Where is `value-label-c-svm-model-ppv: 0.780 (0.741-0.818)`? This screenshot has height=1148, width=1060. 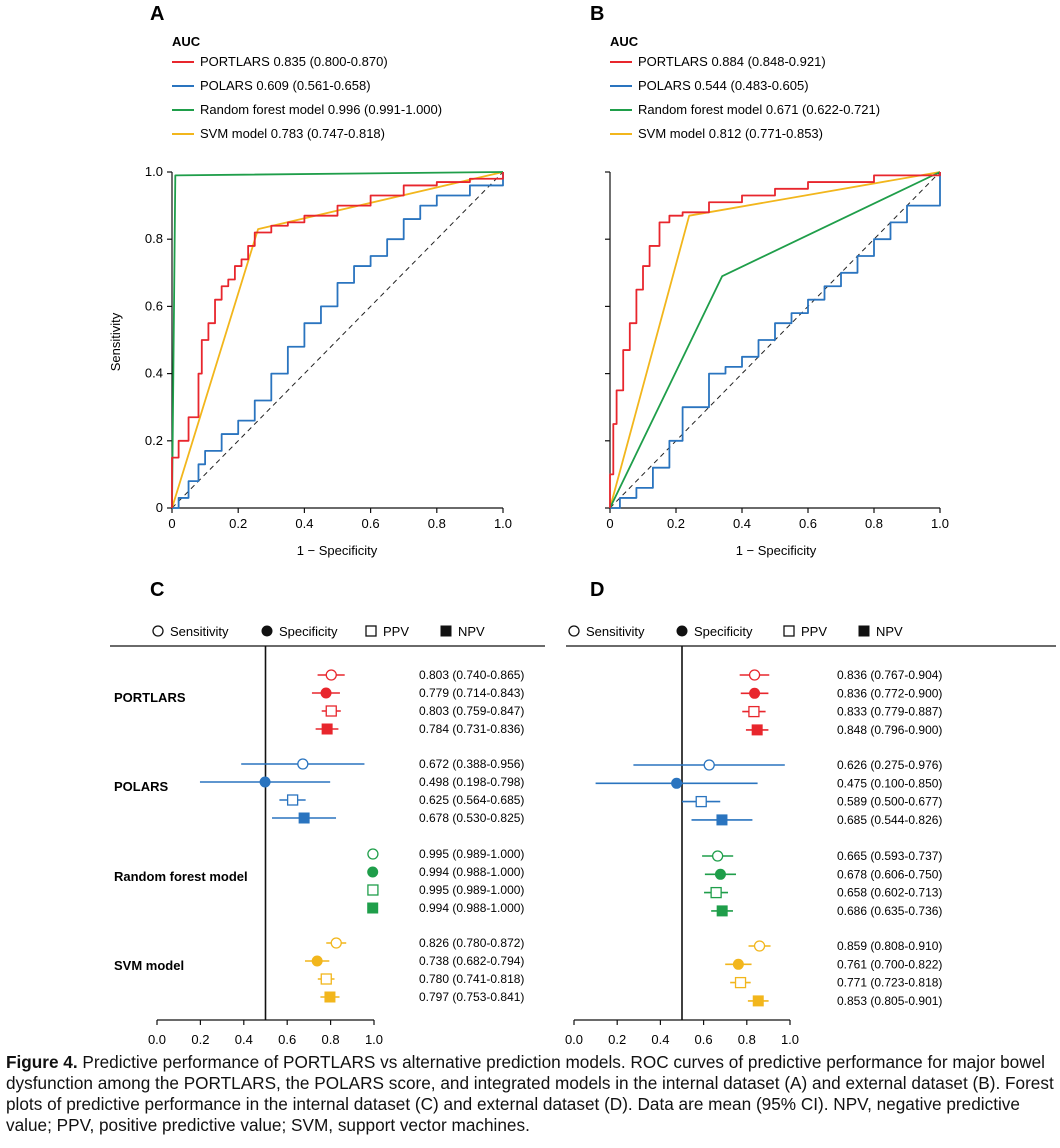 value-label-c-svm-model-ppv: 0.780 (0.741-0.818) is located at coordinates (471, 979).